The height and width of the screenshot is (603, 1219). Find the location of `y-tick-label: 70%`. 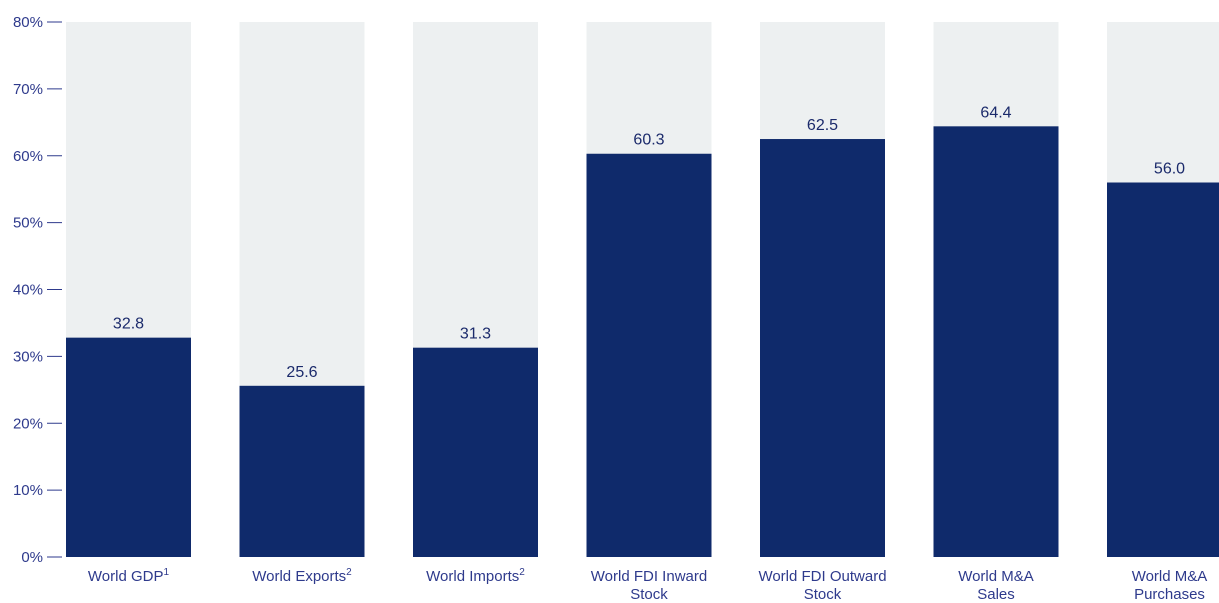

y-tick-label: 70% is located at coordinates (28, 89).